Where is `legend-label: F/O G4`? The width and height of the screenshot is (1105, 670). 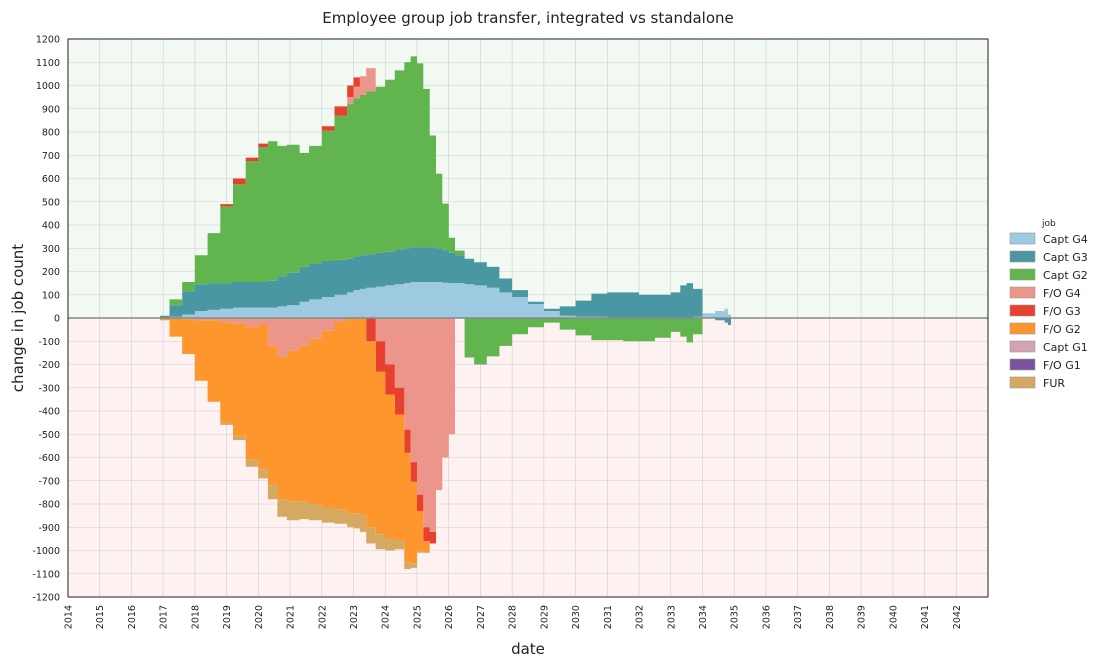 legend-label: F/O G4 is located at coordinates (1062, 293).